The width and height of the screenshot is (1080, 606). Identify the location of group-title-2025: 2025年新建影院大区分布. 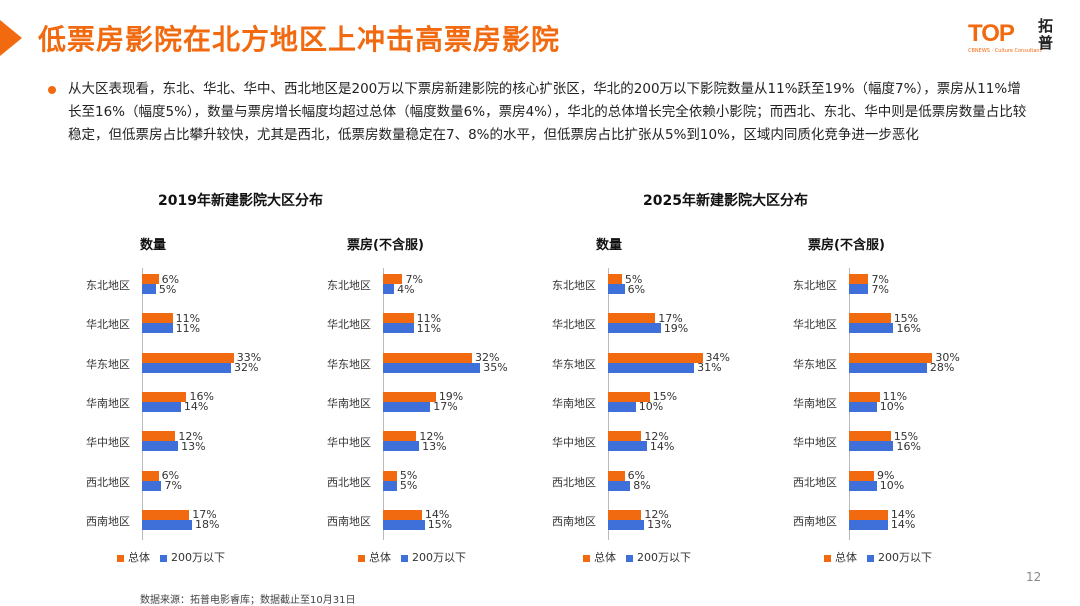
(725, 201).